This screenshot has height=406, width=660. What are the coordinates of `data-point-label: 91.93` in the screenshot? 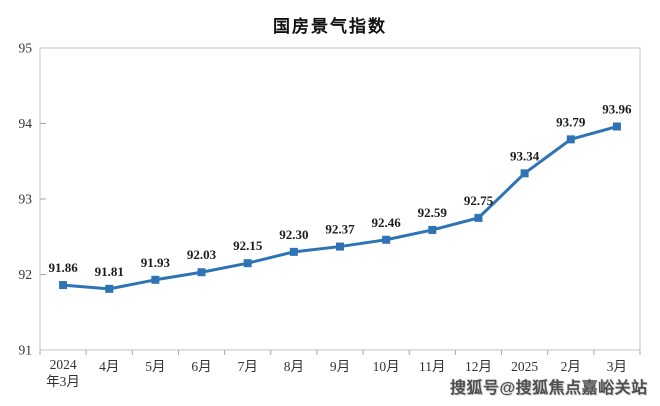 It's located at (156, 262).